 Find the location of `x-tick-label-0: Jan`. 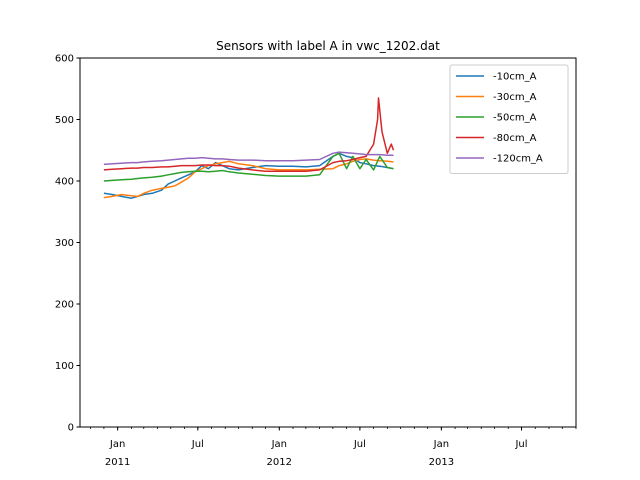

x-tick-label-0: Jan is located at coordinates (117, 444).